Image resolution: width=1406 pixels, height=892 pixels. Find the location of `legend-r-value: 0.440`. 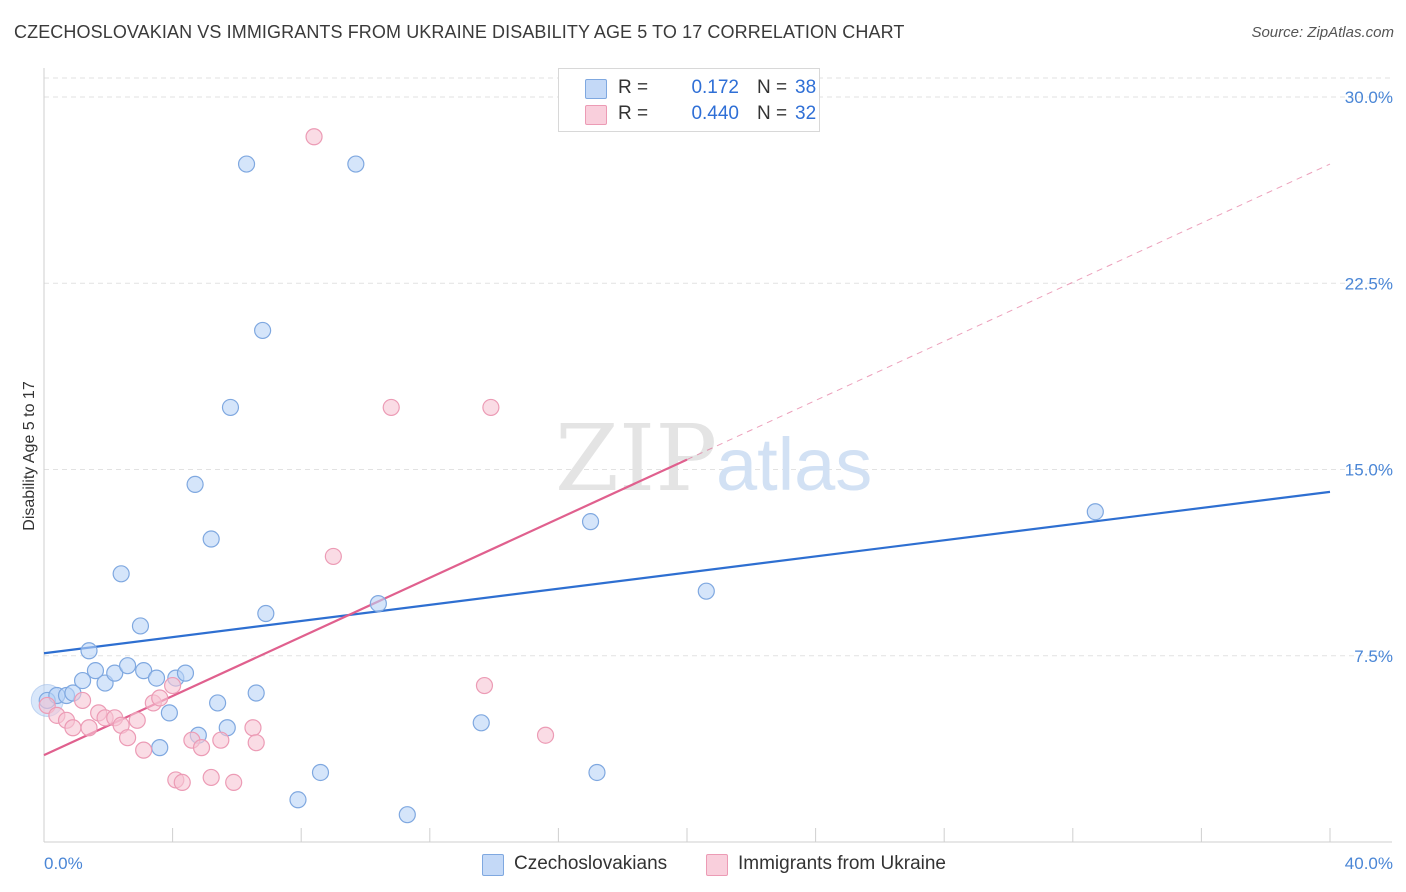

legend-r-value: 0.440 is located at coordinates (715, 113).